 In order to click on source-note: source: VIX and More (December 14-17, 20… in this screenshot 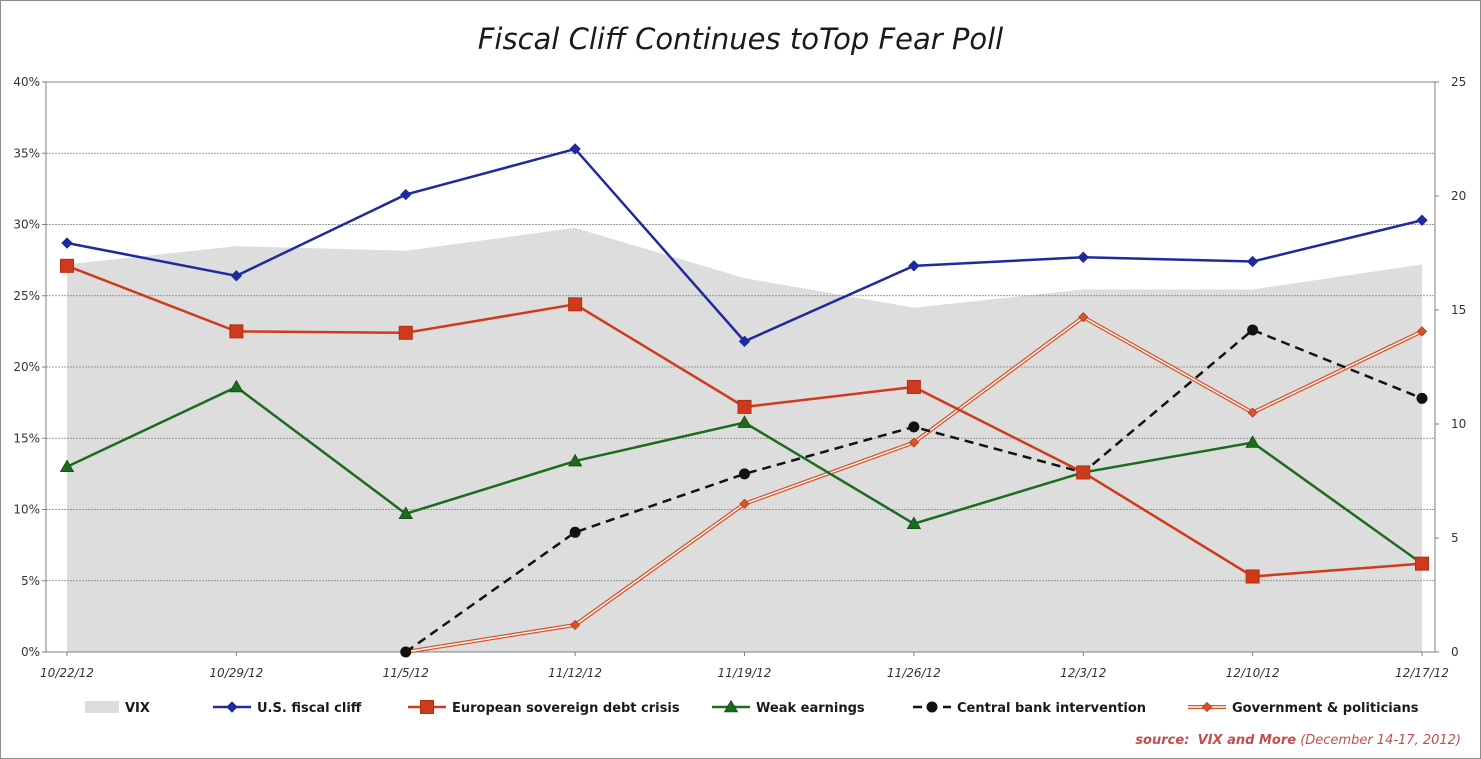, I will do `click(1298, 740)`.